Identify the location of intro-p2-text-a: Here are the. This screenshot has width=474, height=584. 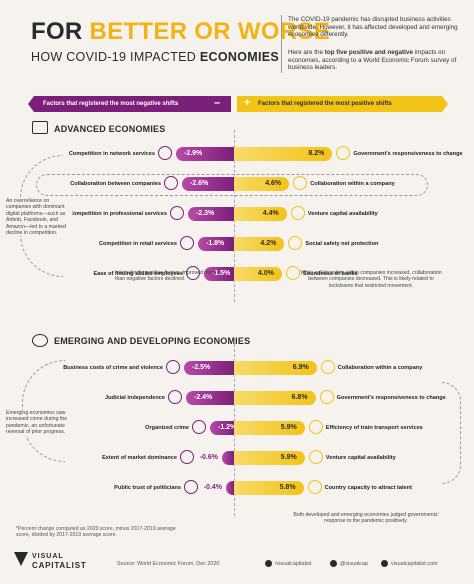
(306, 52).